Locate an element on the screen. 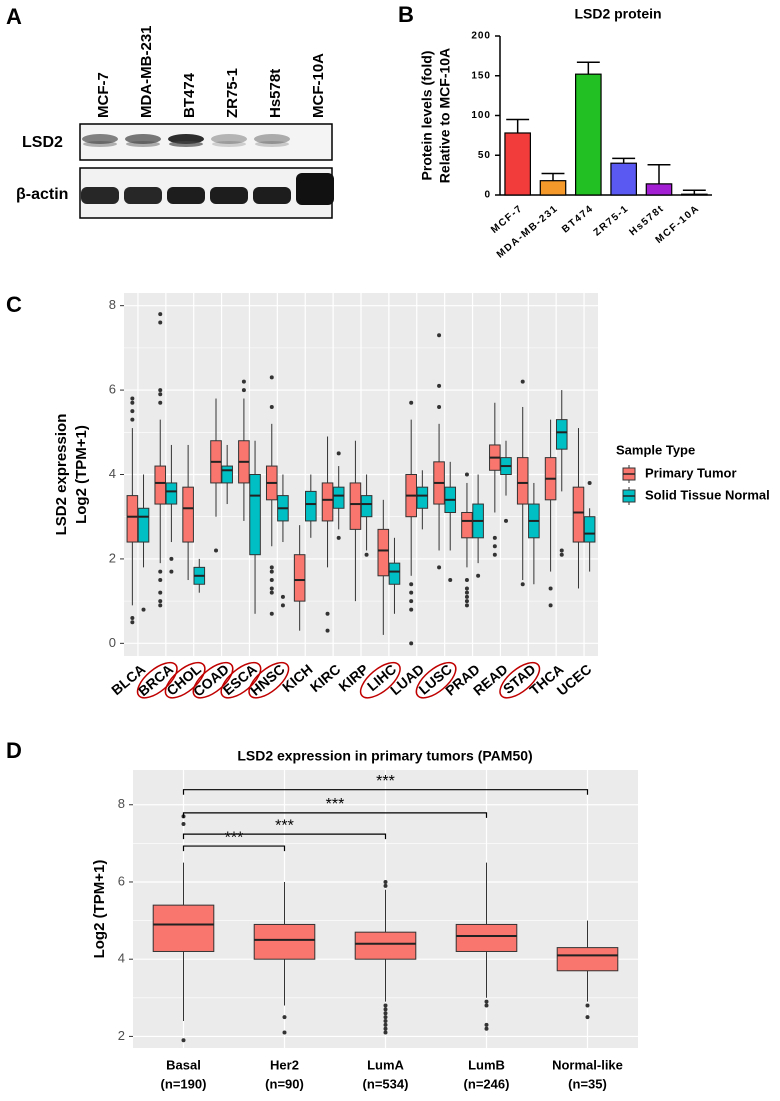 The image size is (780, 1101). x-tick-label: Normal-like is located at coordinates (587, 1064).